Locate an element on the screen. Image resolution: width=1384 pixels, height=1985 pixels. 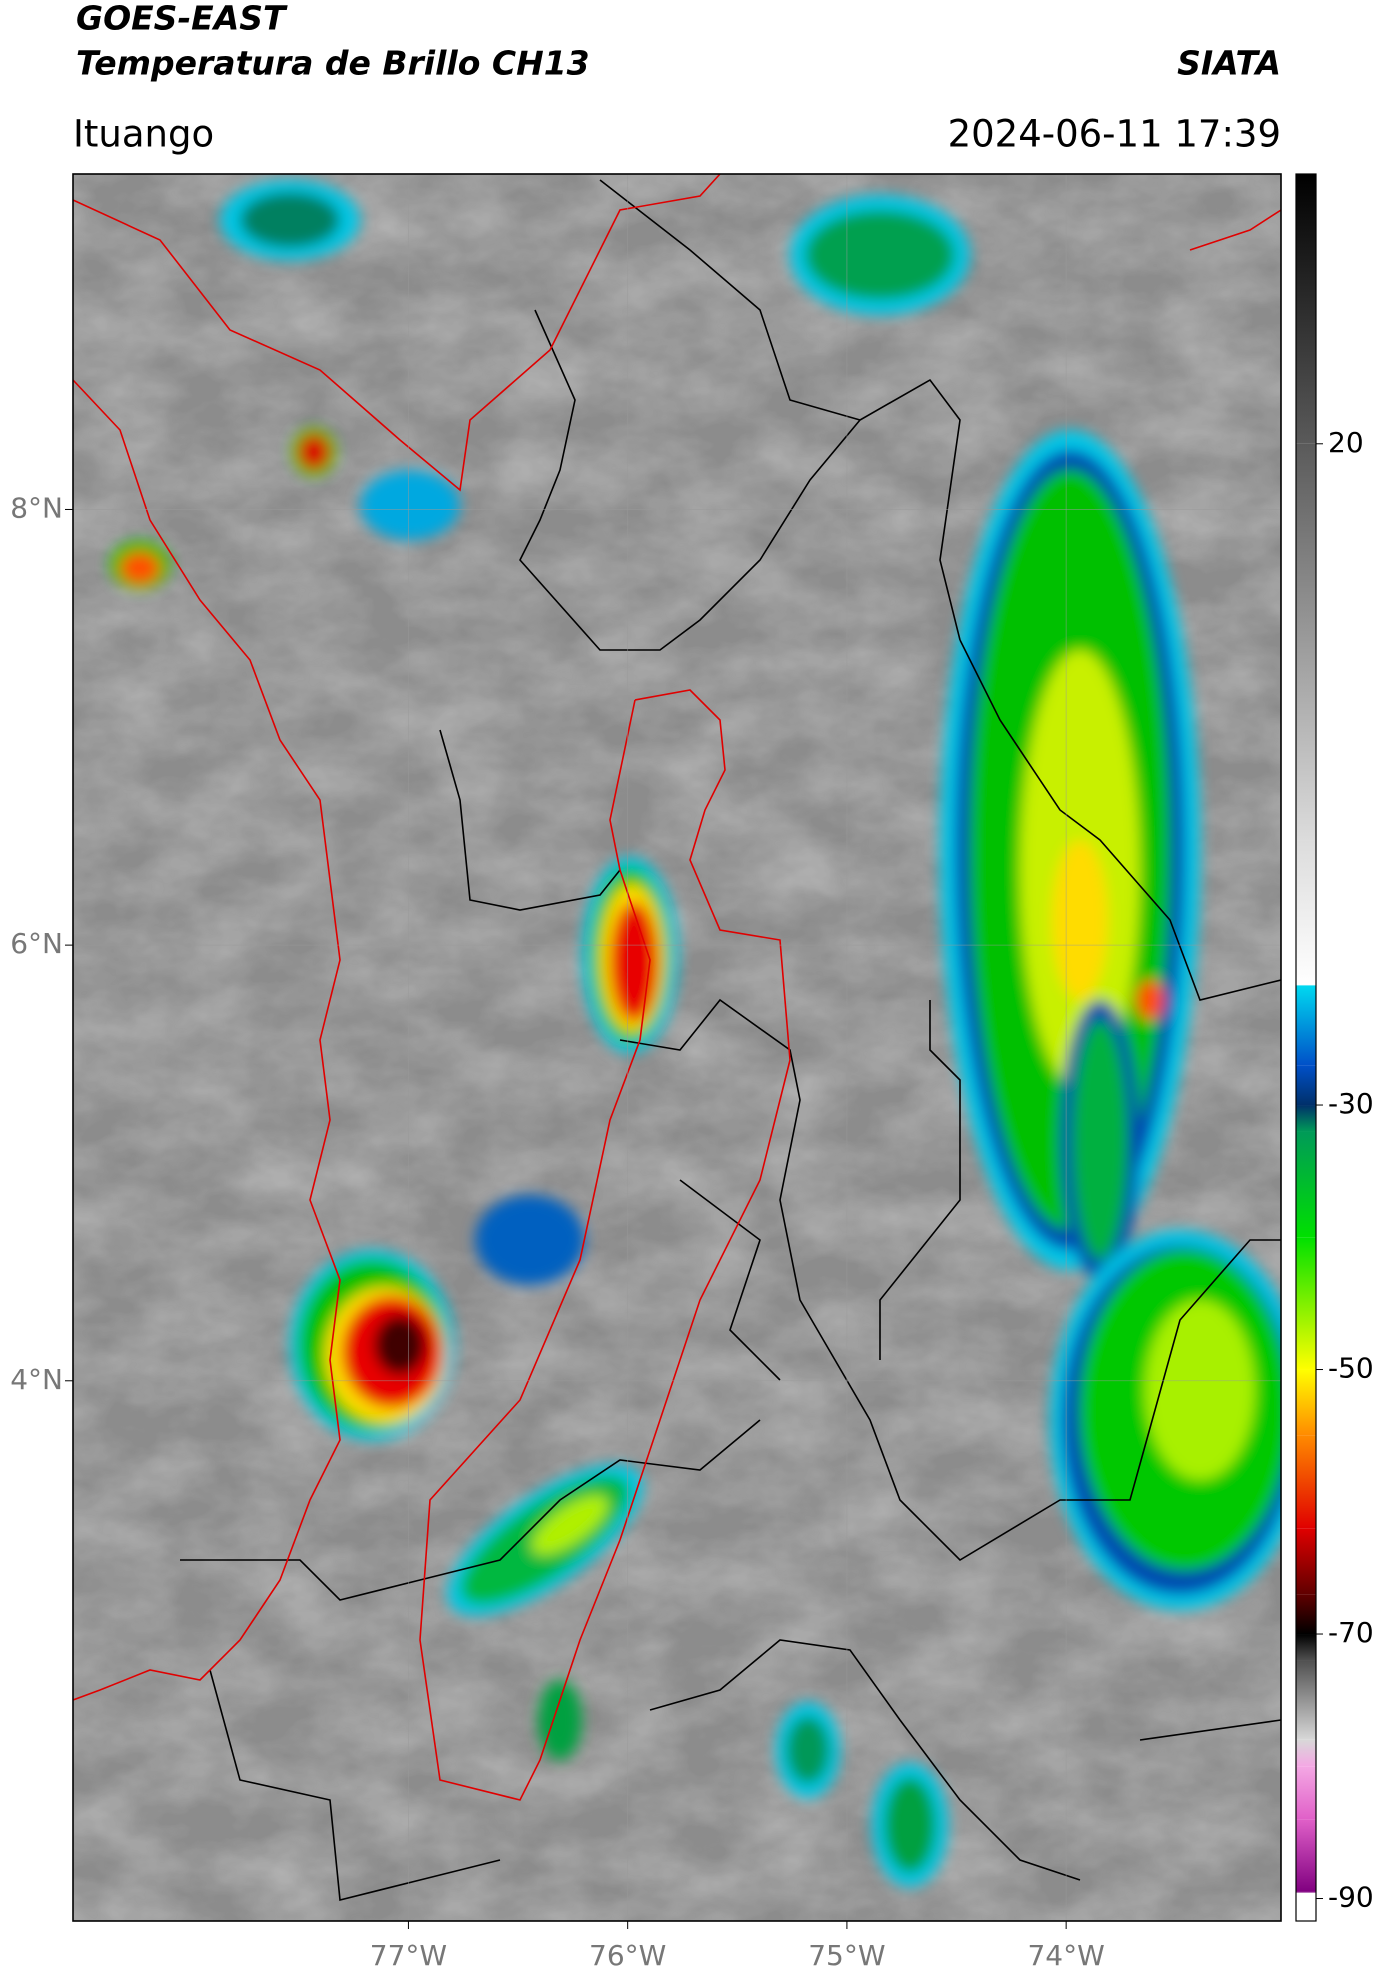
colorbar-tick-label: -30 is located at coordinates (1351, 1103).